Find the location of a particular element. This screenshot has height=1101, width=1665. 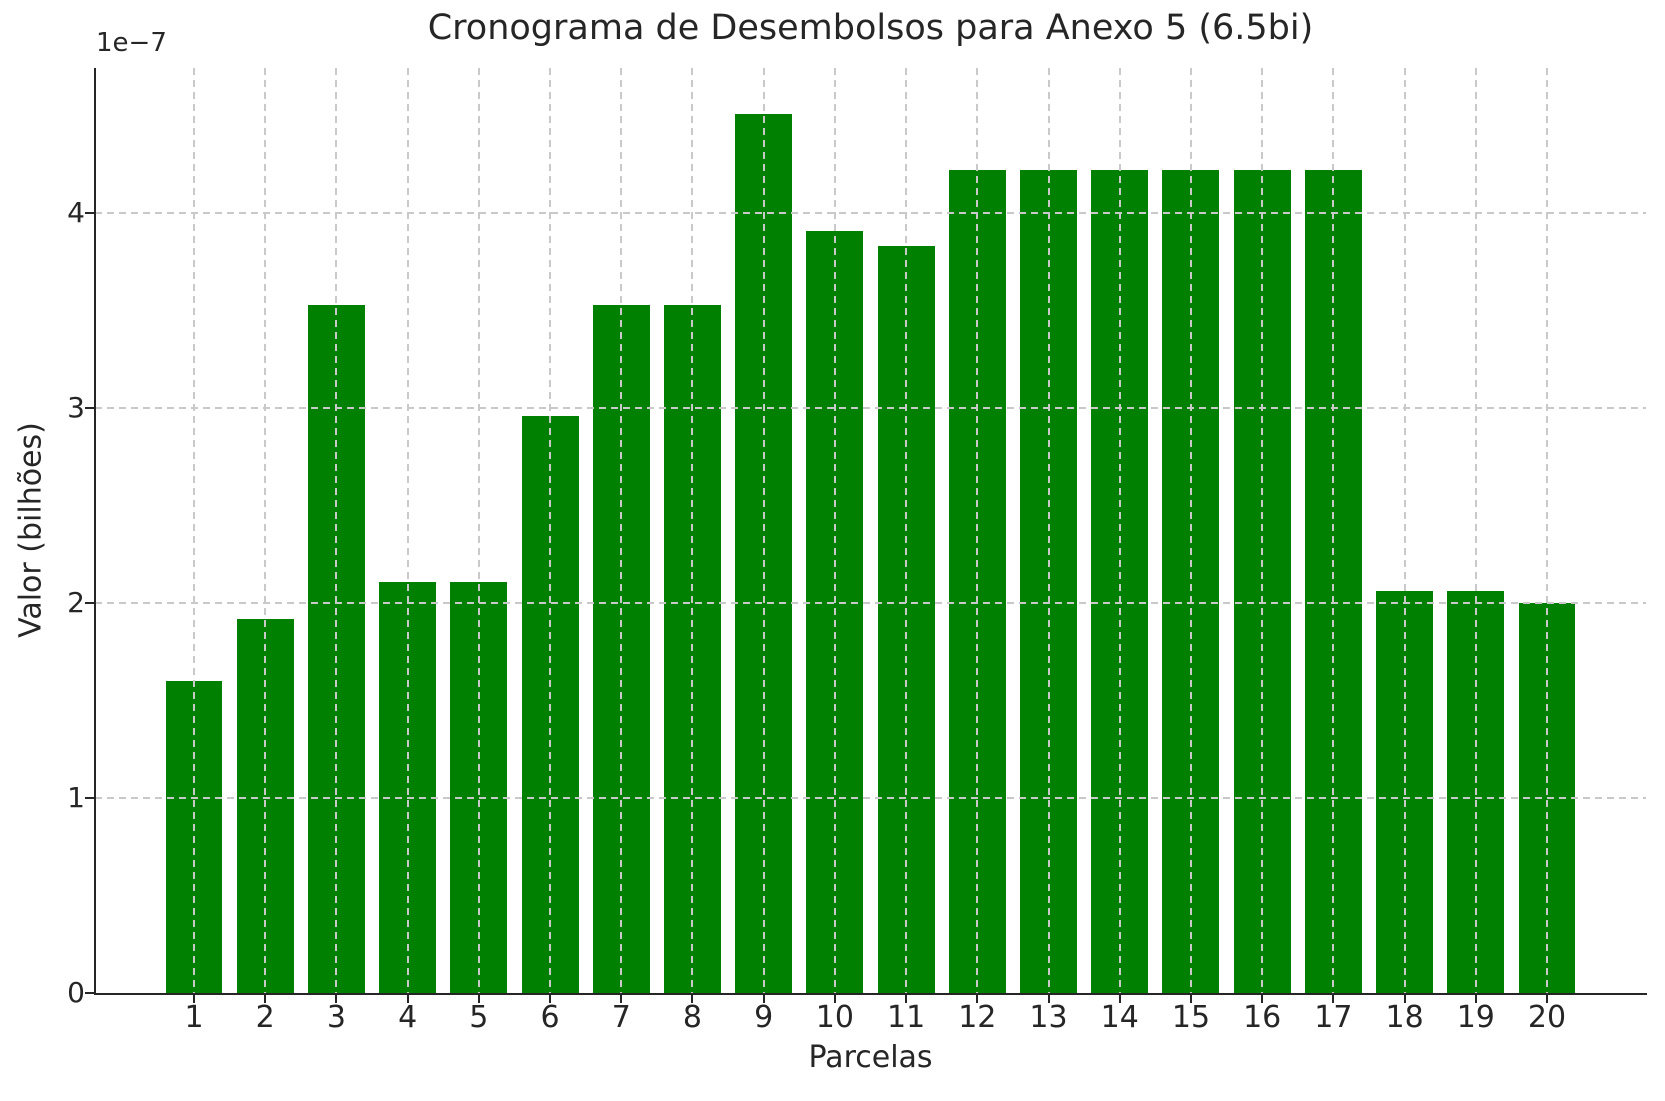

x-tick-label-2: 2 is located at coordinates (265, 1017).